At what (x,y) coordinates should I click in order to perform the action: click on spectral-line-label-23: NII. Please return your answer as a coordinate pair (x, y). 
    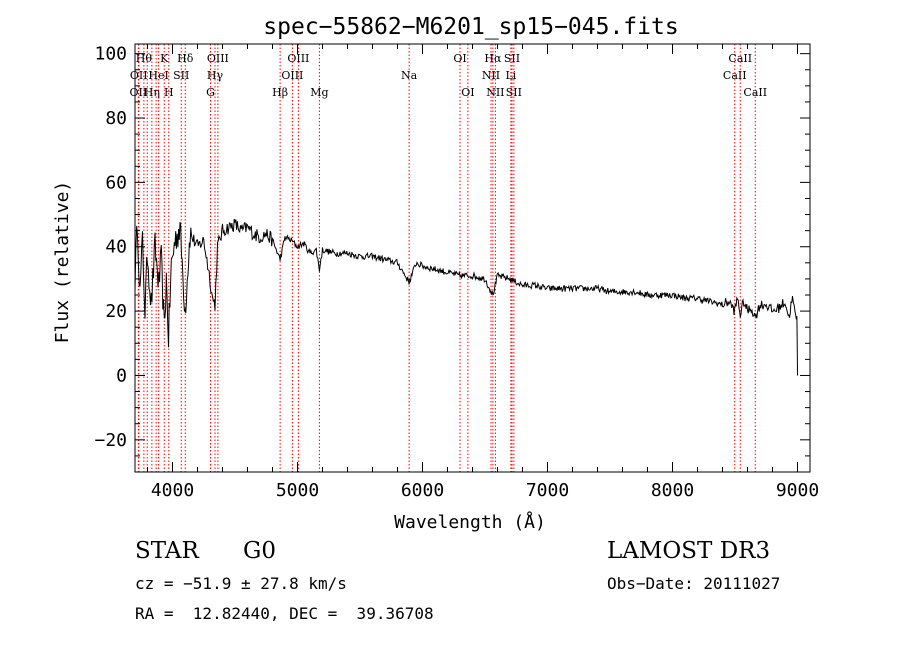
    Looking at the image, I should click on (495, 92).